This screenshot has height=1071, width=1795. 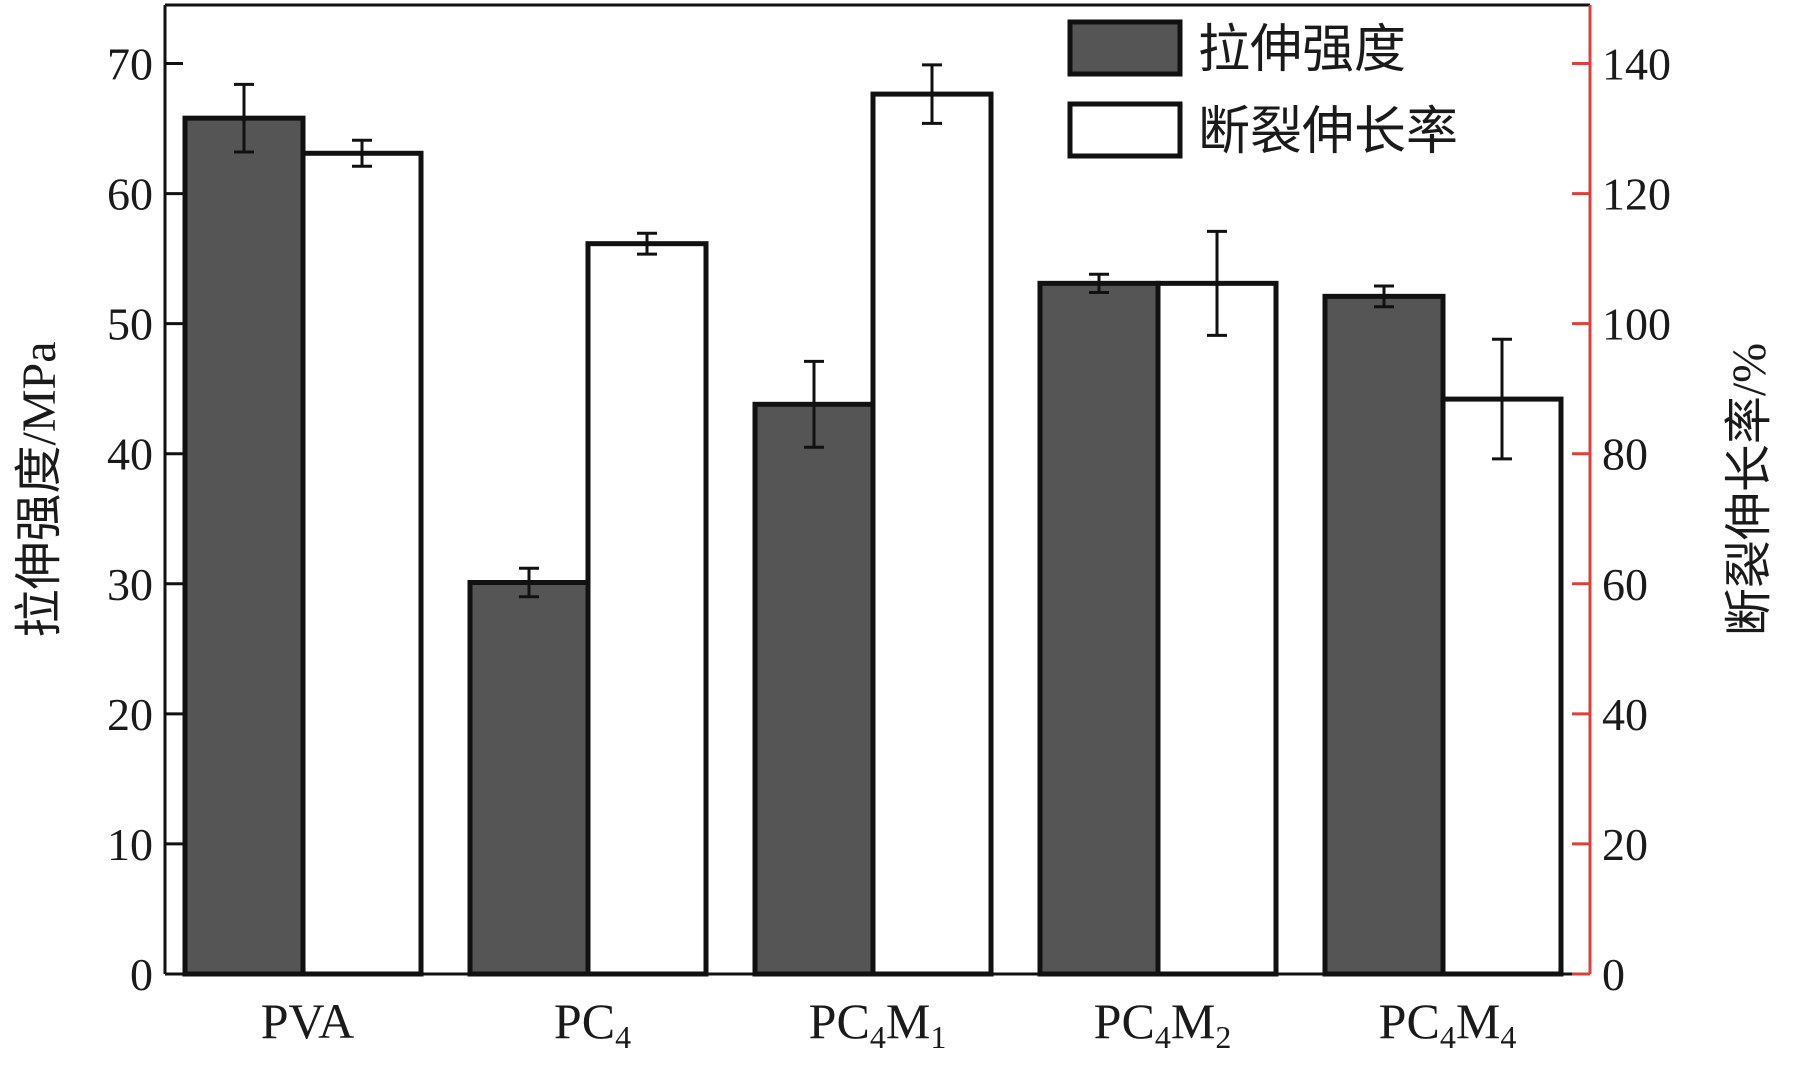 What do you see at coordinates (1302, 50) in the screenshot?
I see `legend-label-series-1: 拉伸强度` at bounding box center [1302, 50].